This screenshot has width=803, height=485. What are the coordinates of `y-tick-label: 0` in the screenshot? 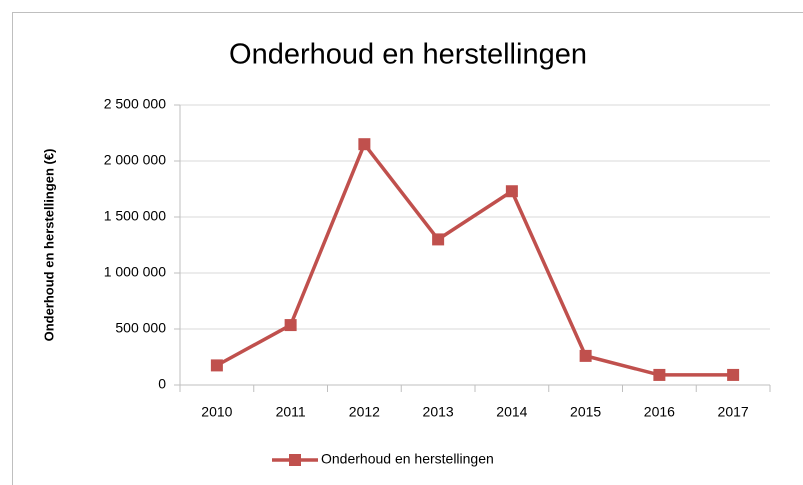 It's located at (162, 384).